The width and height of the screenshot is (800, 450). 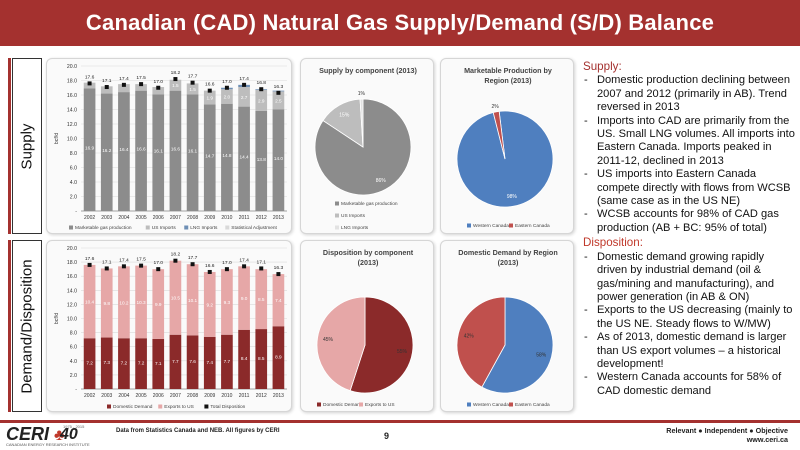 I want to click on y-tick-label: 6.0, so click(x=73, y=169).